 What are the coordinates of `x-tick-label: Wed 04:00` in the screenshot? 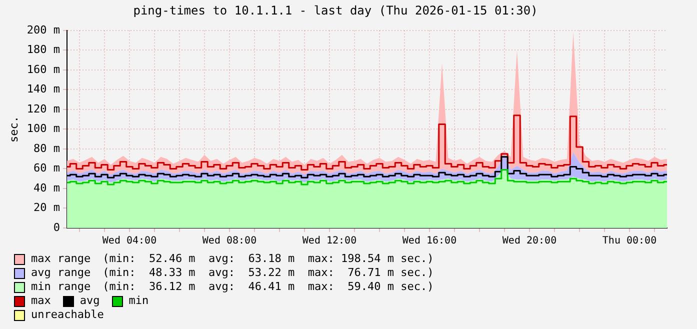 It's located at (129, 241).